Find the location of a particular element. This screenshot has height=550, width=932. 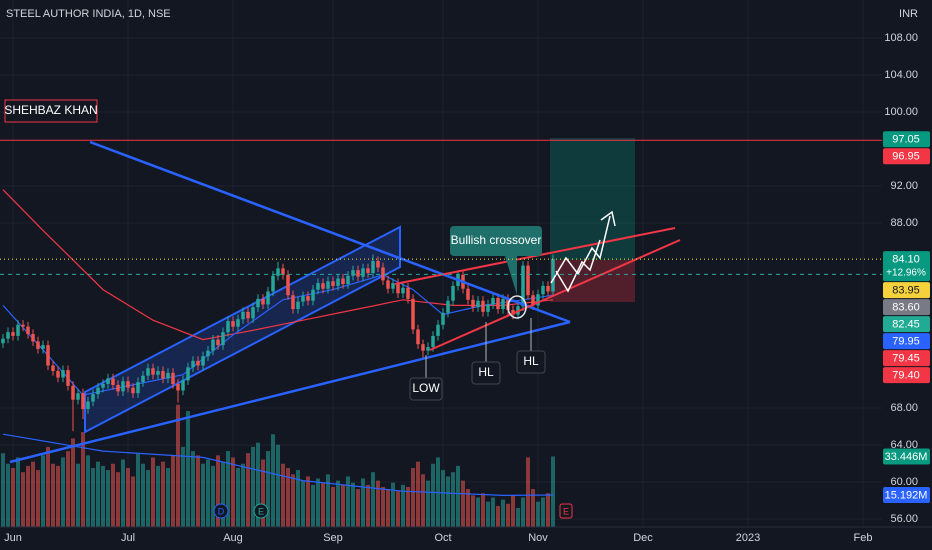

price-tag-label: 83.60 is located at coordinates (906, 308).